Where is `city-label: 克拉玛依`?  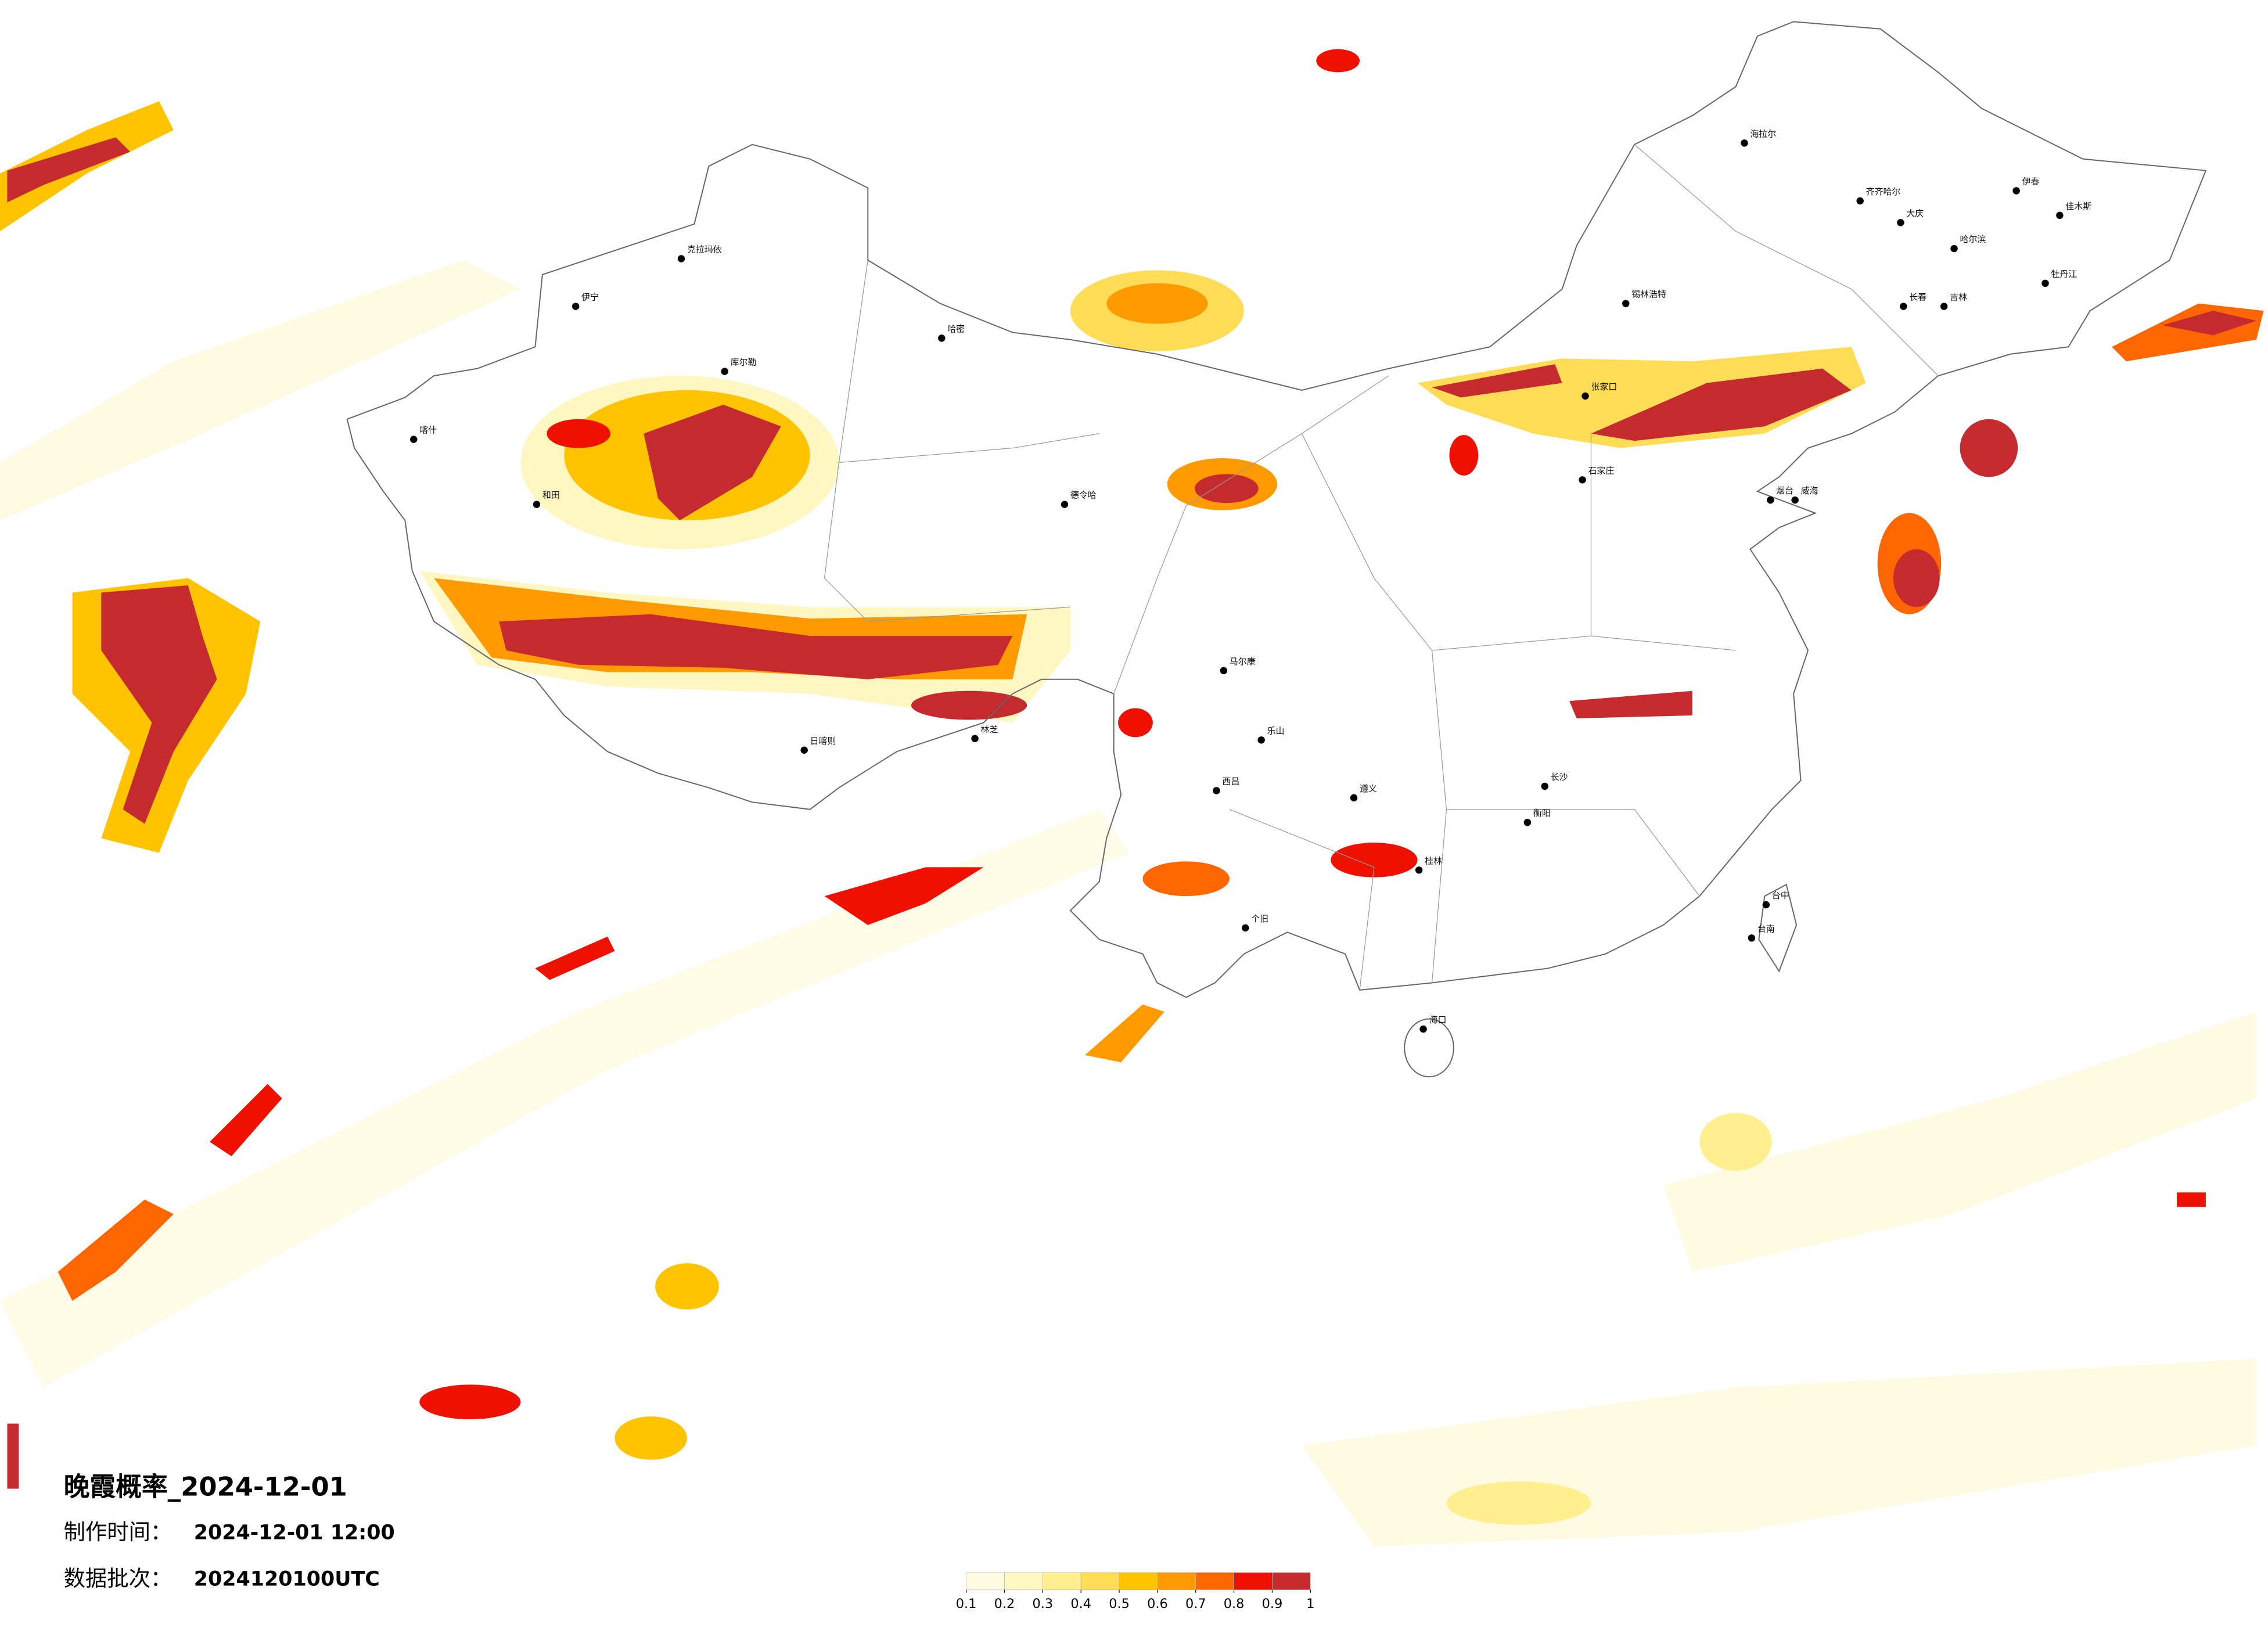 city-label: 克拉玛依 is located at coordinates (704, 250).